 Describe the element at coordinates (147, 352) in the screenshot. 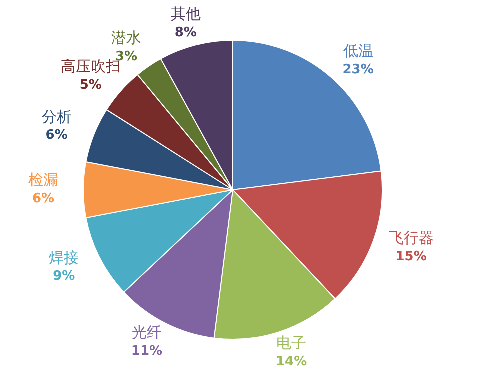

I see `data-label: 11%` at that location.